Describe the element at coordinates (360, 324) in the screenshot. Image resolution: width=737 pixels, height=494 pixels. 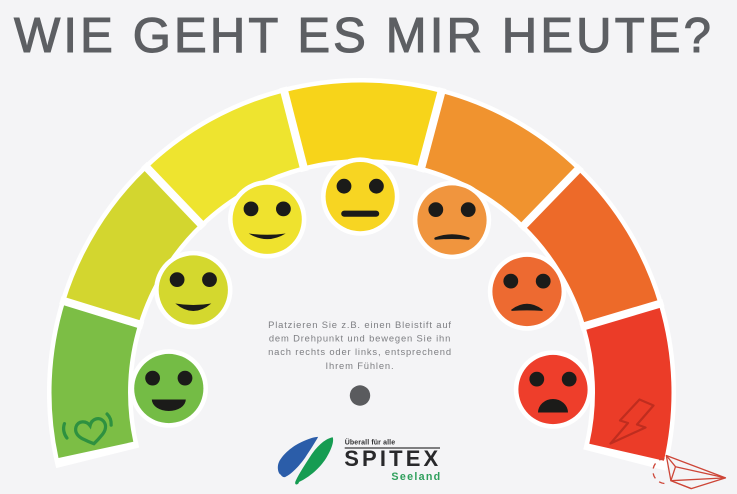
I see `svg-text:Platzieren Sie z.B. einen Blei: Platzieren Sie z.B. einen Bleistift auf` at that location.